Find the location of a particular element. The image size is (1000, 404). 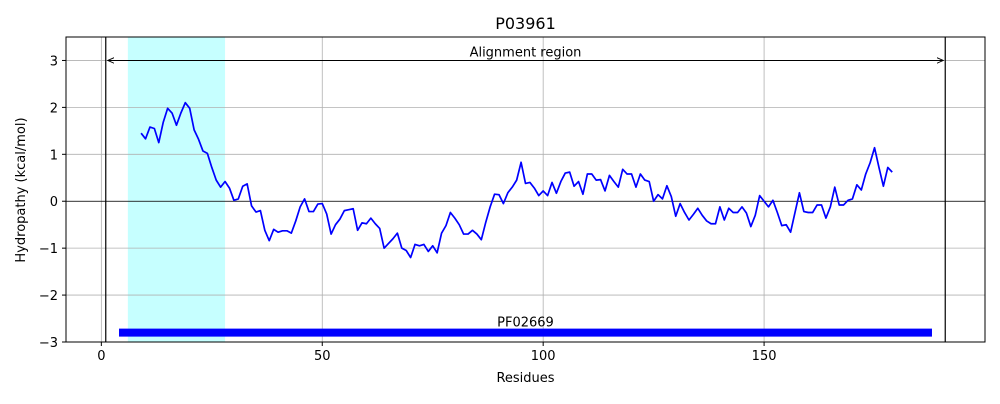

x-tick-label: 50 is located at coordinates (322, 356).